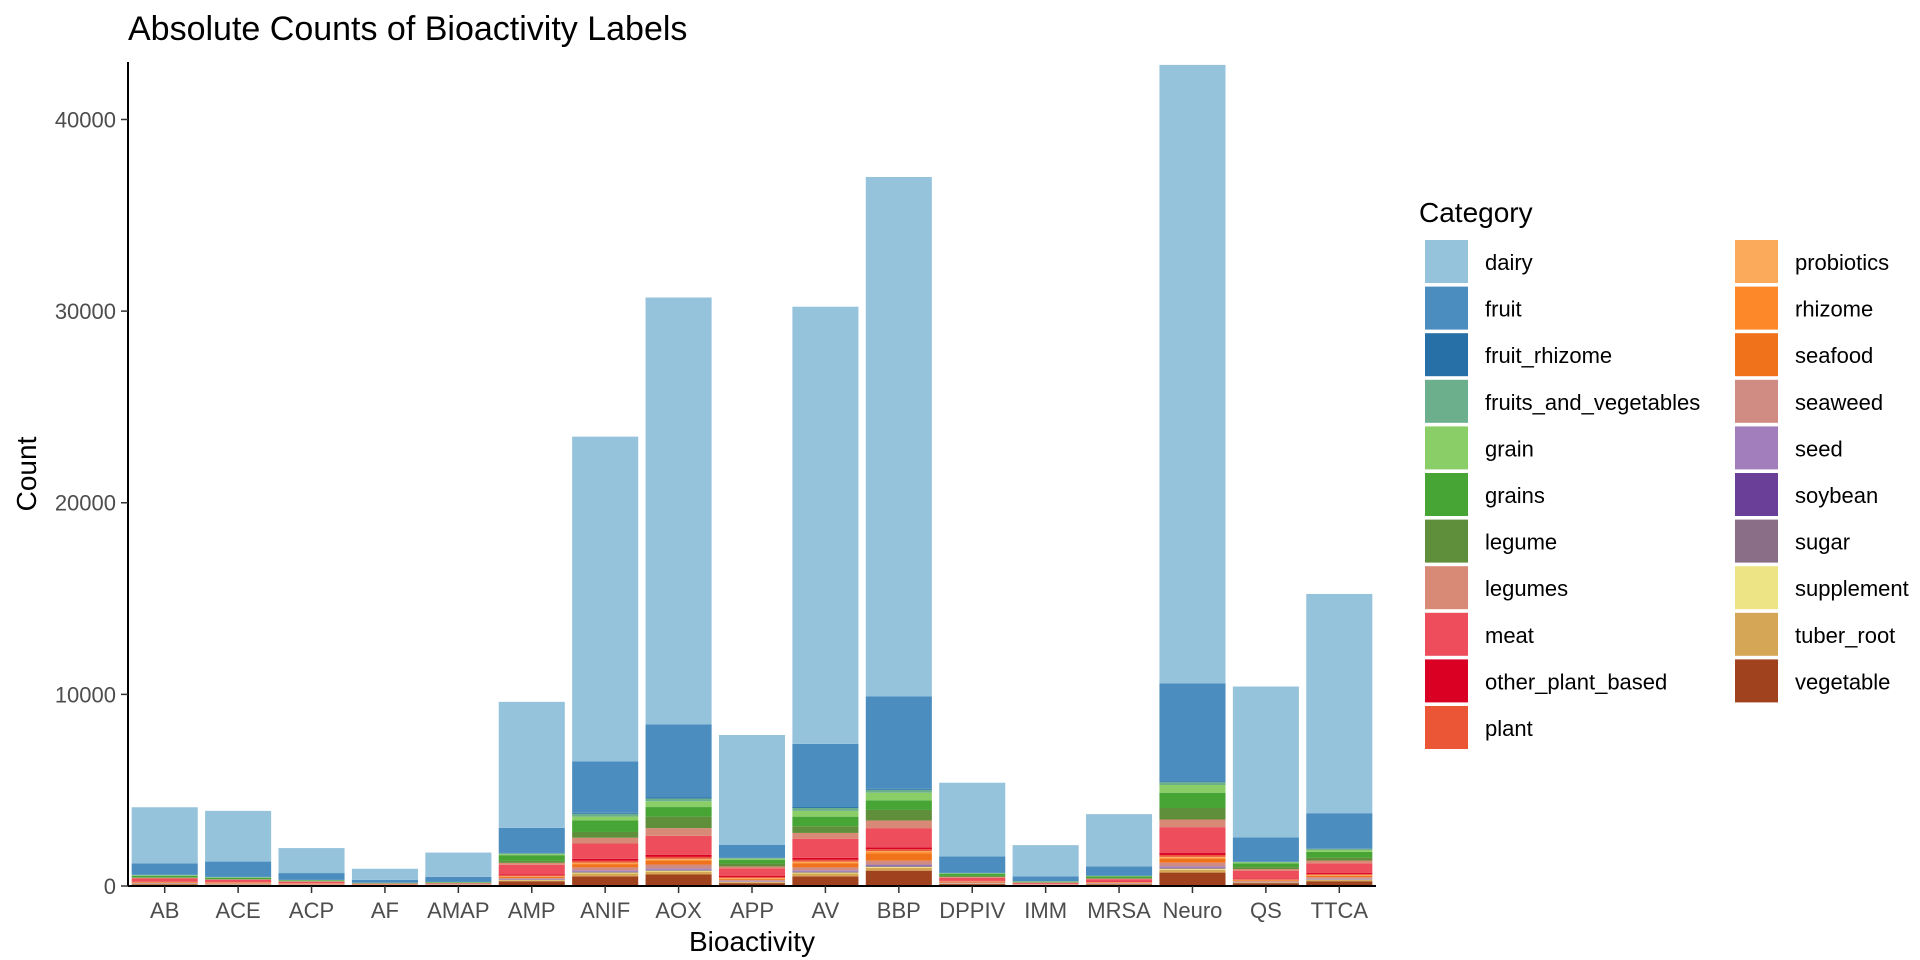 This screenshot has height=960, width=1920. I want to click on legend-label: legume, so click(1521, 542).